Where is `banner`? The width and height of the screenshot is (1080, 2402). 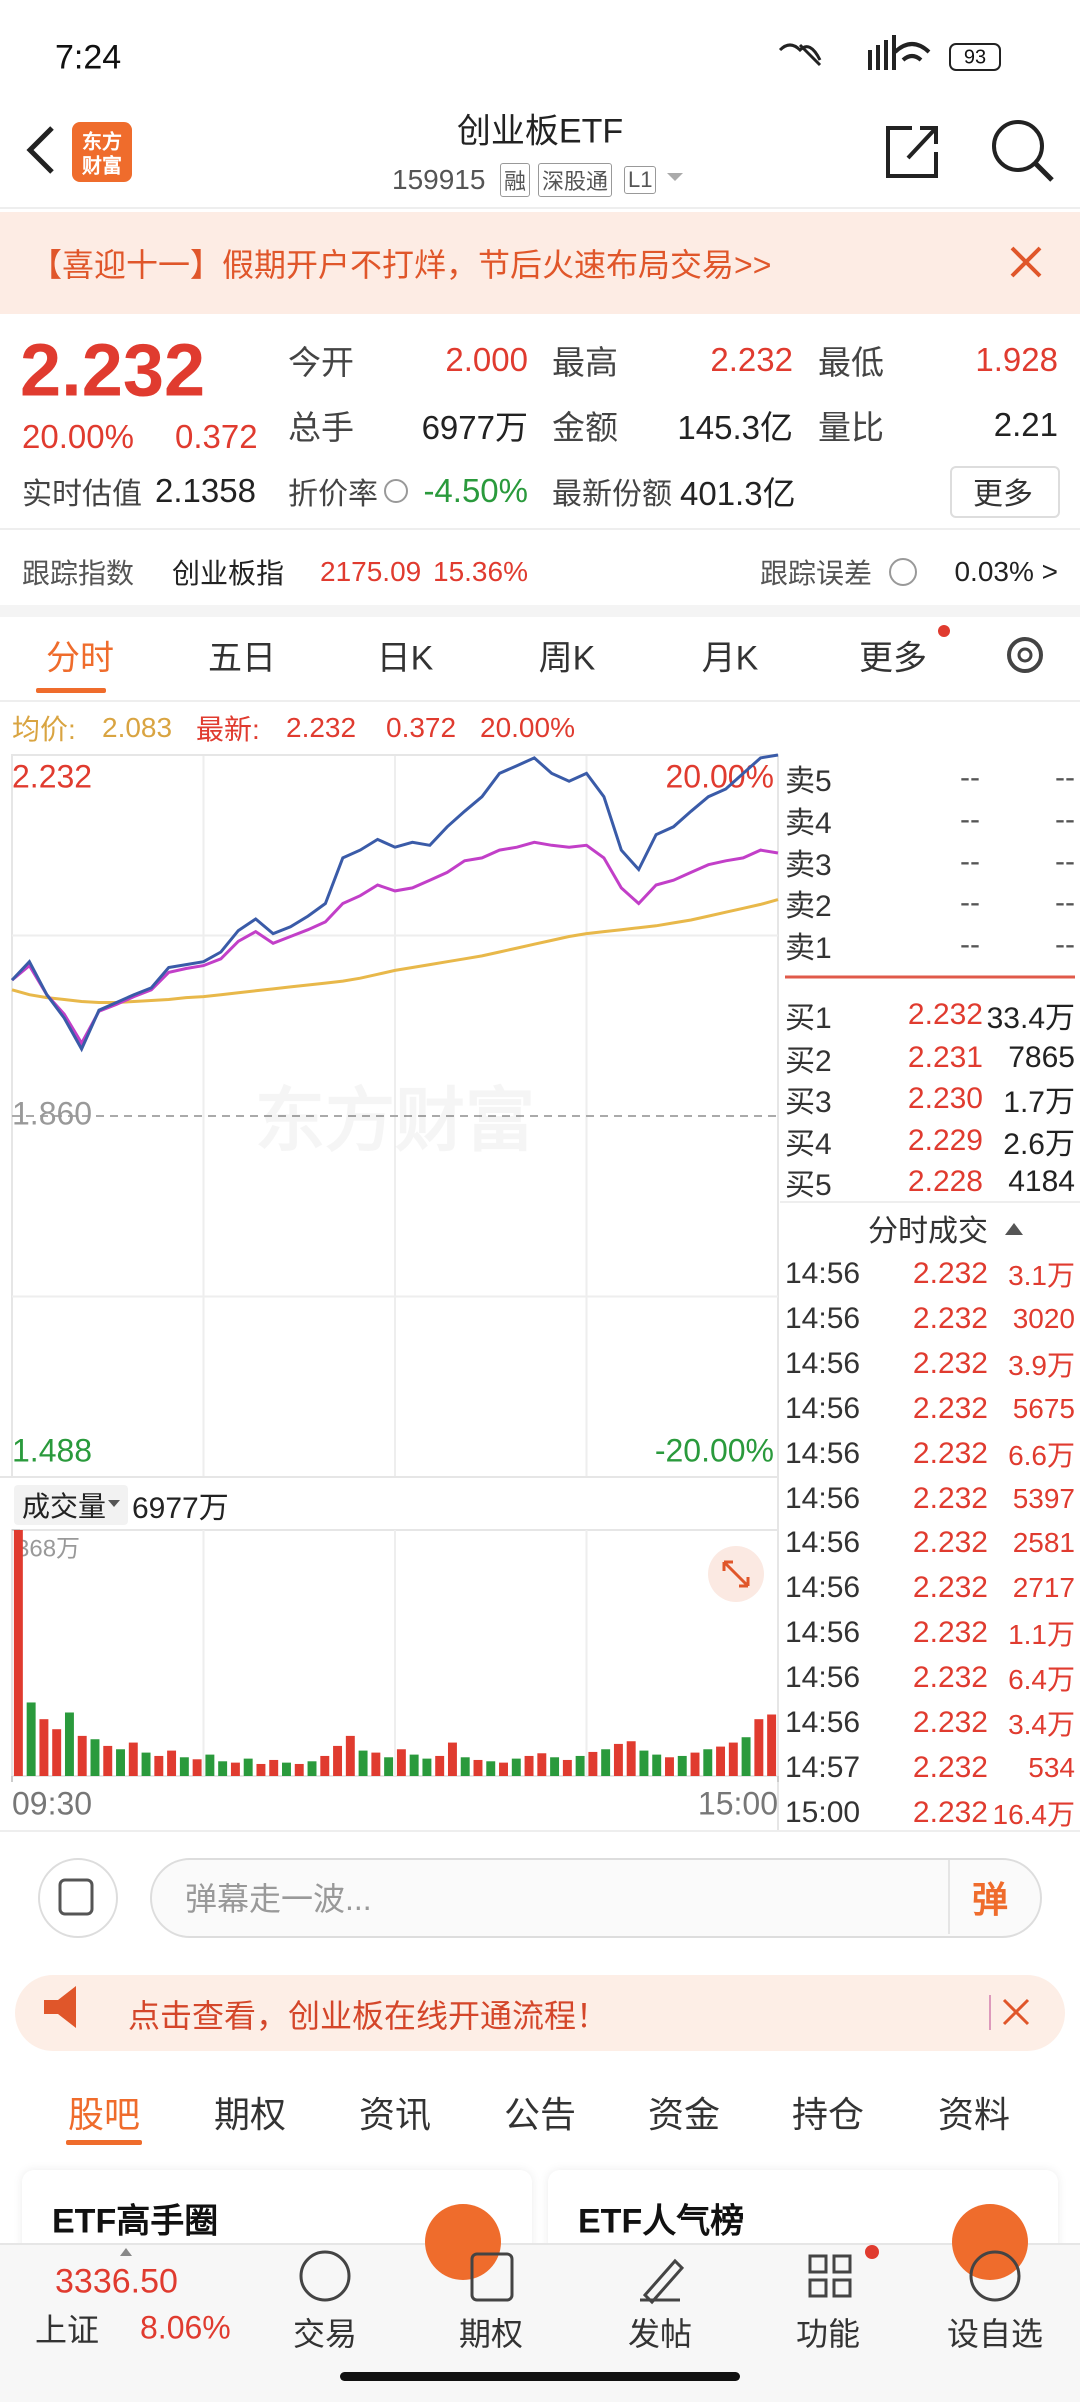
banner is located at coordinates (540, 263).